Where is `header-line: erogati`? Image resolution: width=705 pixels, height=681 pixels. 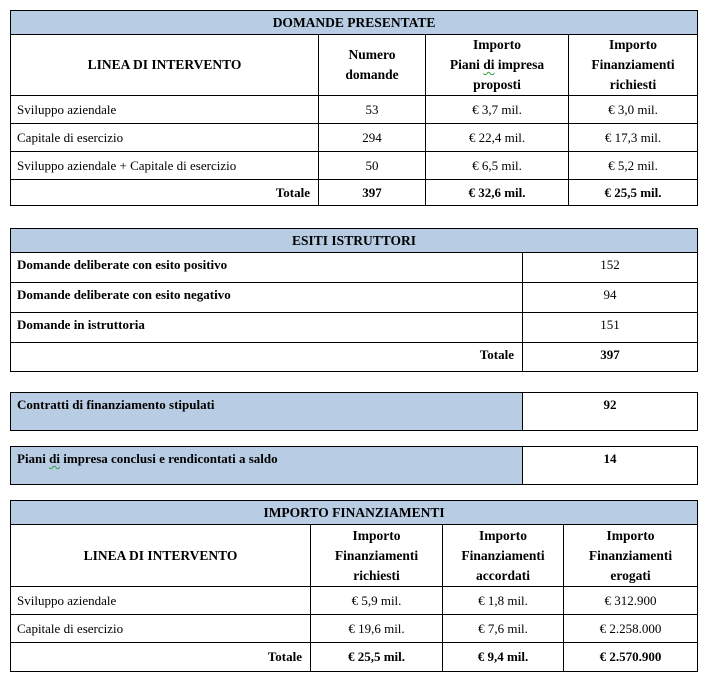 header-line: erogati is located at coordinates (630, 575).